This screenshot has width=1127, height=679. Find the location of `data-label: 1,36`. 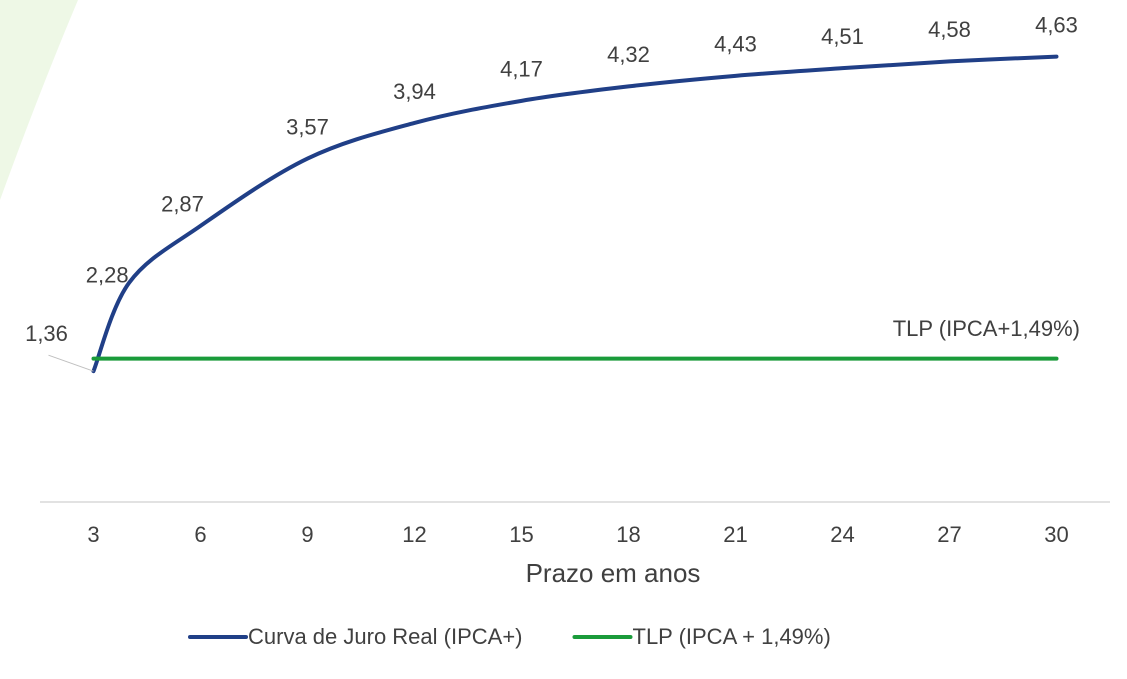

data-label: 1,36 is located at coordinates (46, 333).